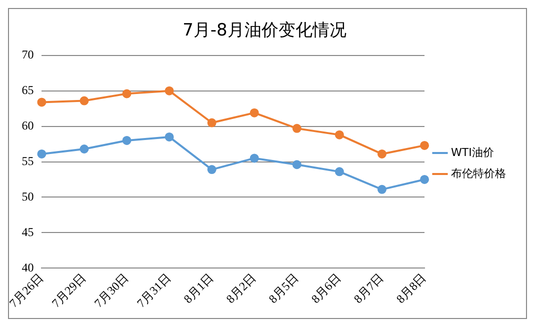 The height and width of the screenshot is (329, 537). What do you see at coordinates (411, 288) in the screenshot?
I see `x-tick-label: 8月8日` at bounding box center [411, 288].